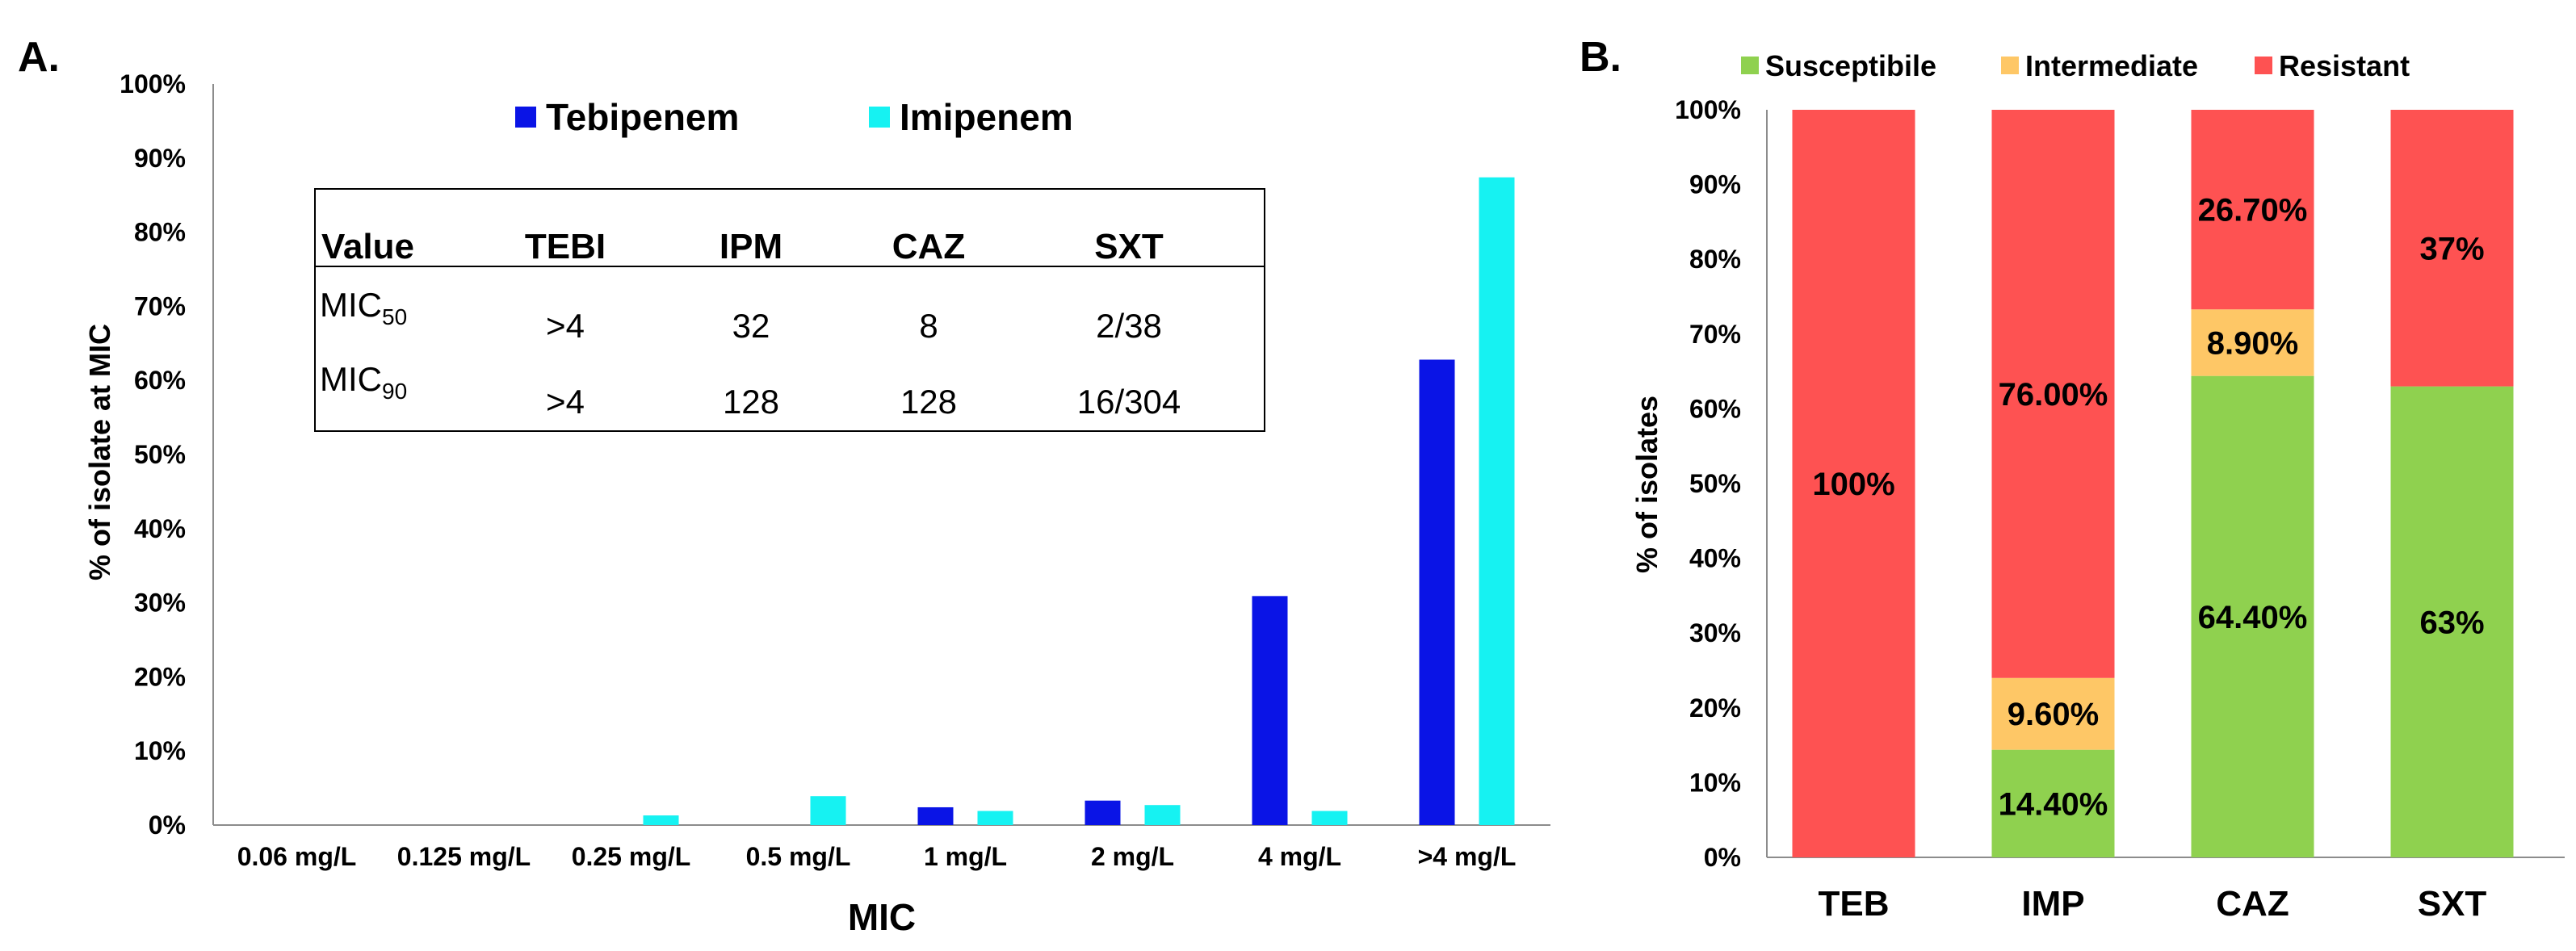 The width and height of the screenshot is (2576, 951). What do you see at coordinates (1132, 857) in the screenshot?
I see `panel-a-x-tick-label: 2 mg/L` at bounding box center [1132, 857].